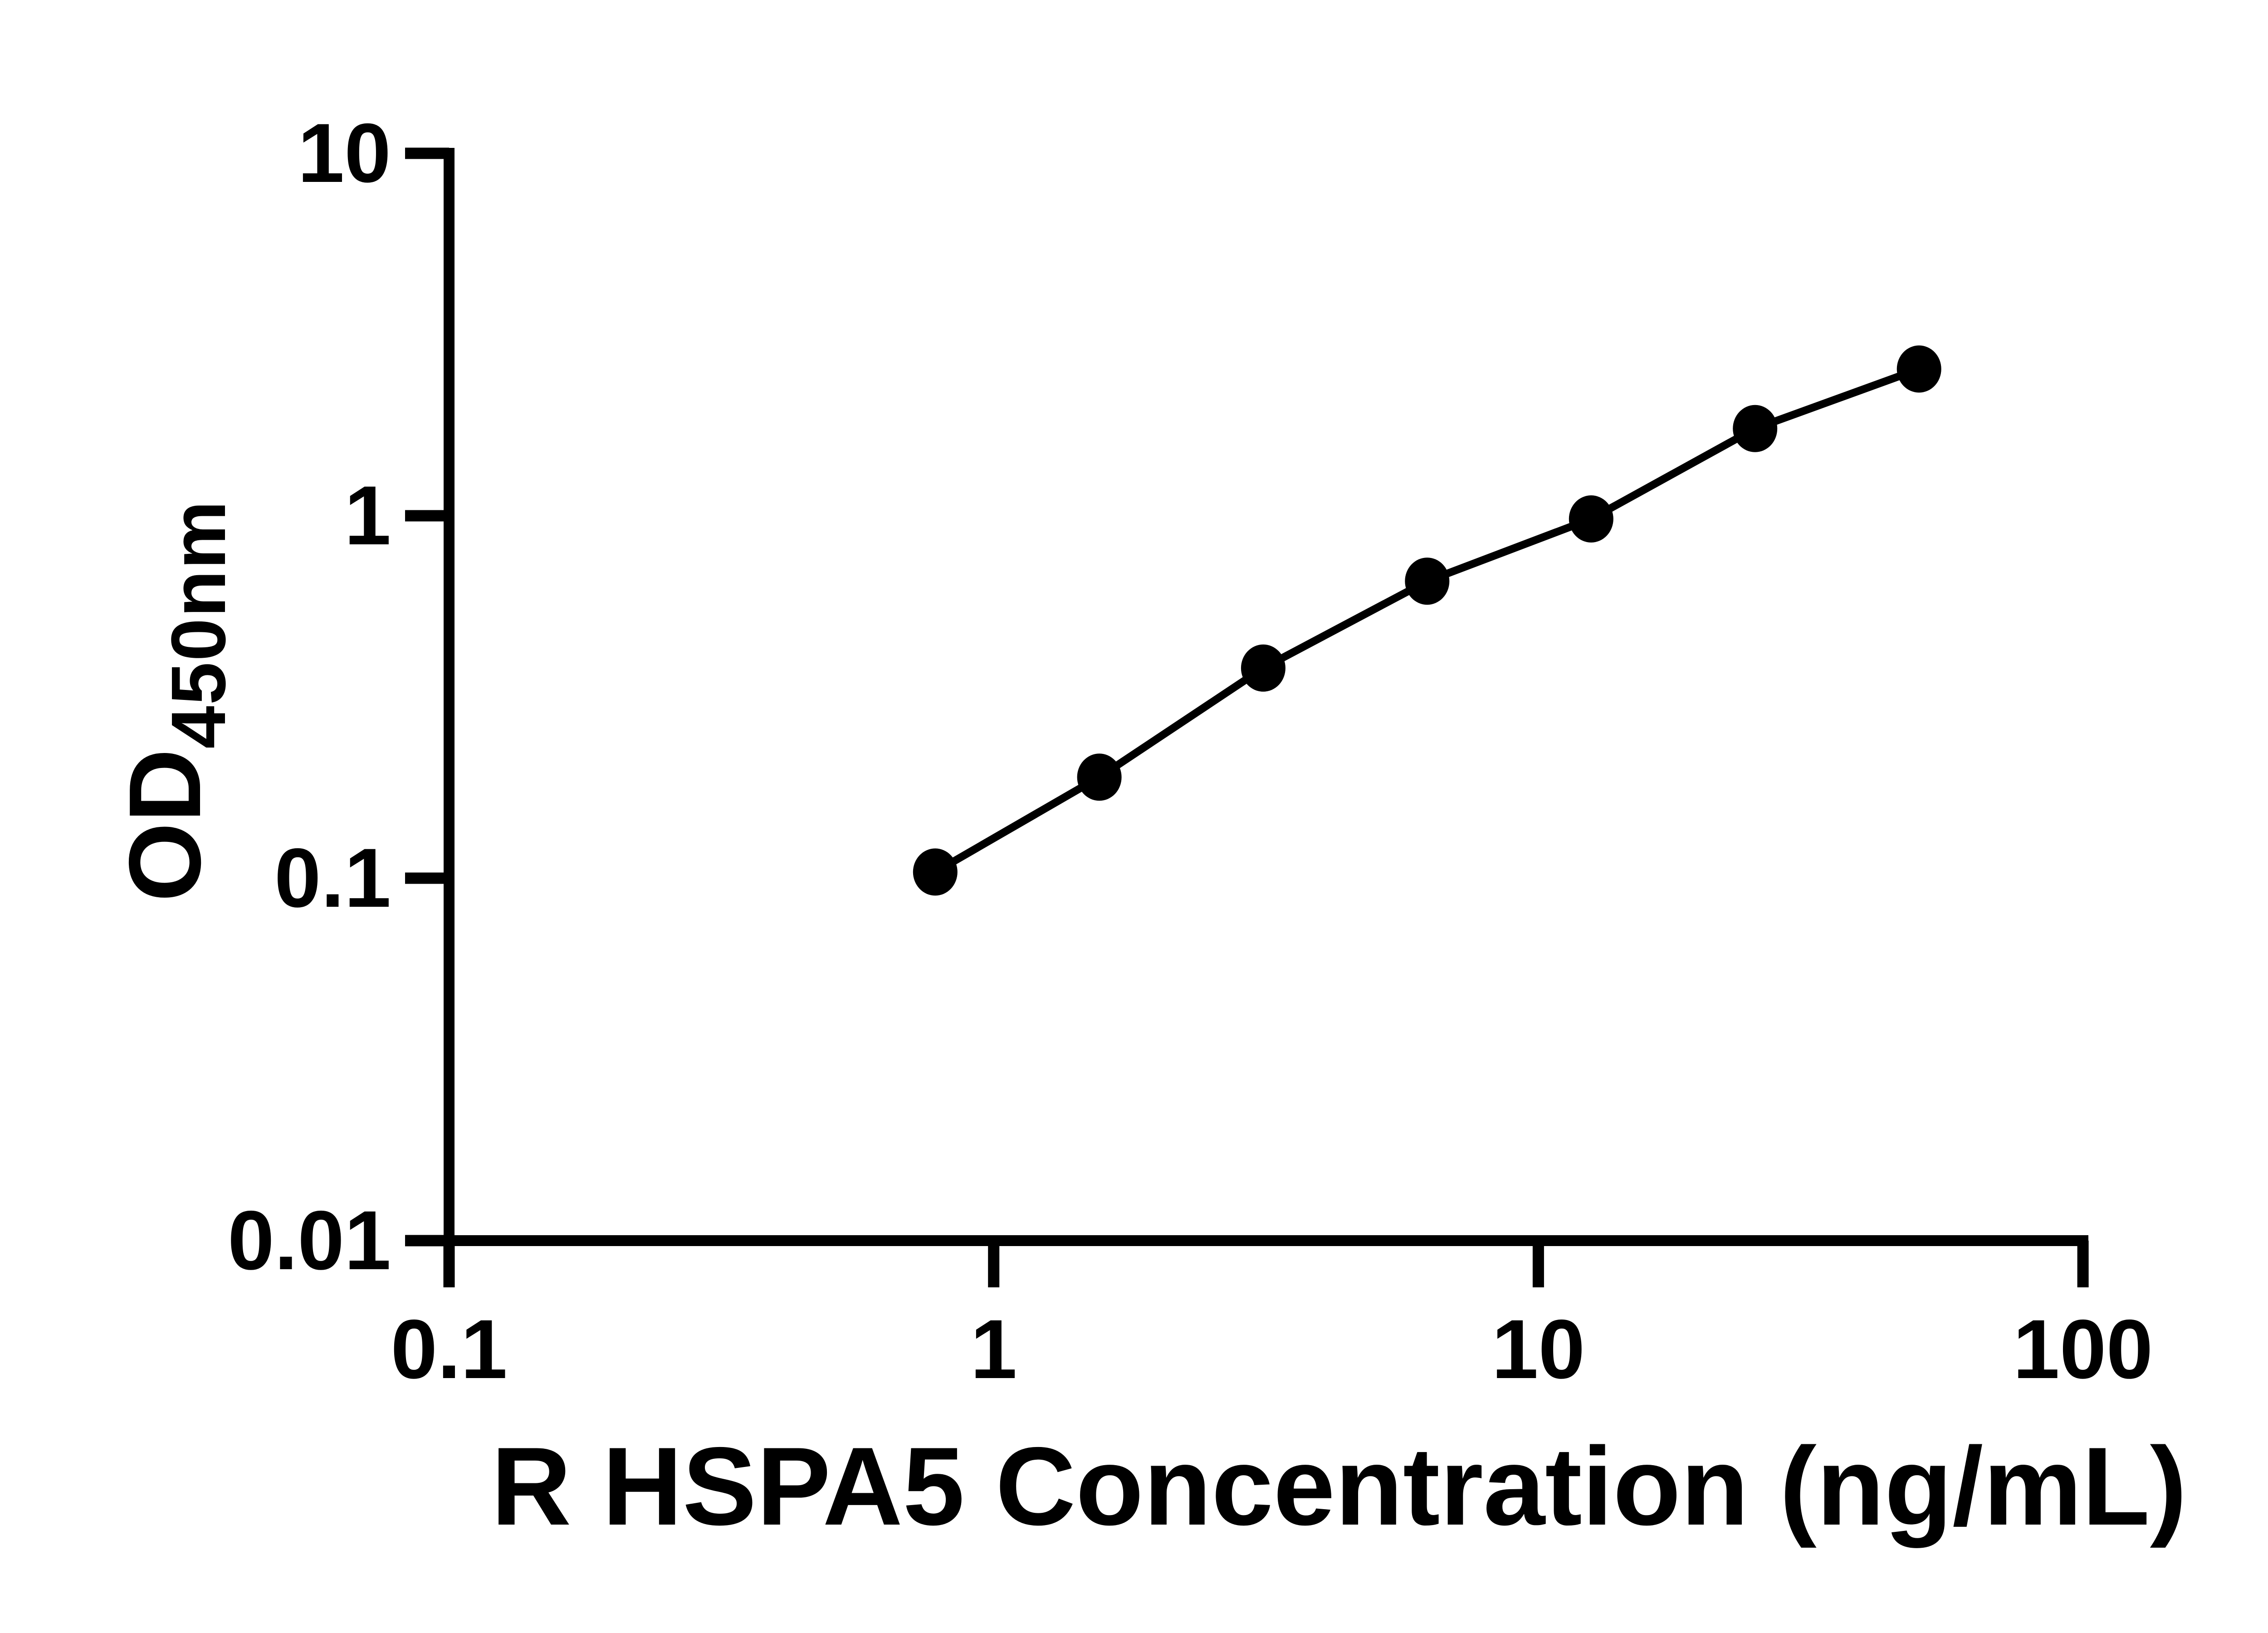 This screenshot has height=1633, width=2268. What do you see at coordinates (367, 515) in the screenshot?
I see `y-axis-tick-label: 1` at bounding box center [367, 515].